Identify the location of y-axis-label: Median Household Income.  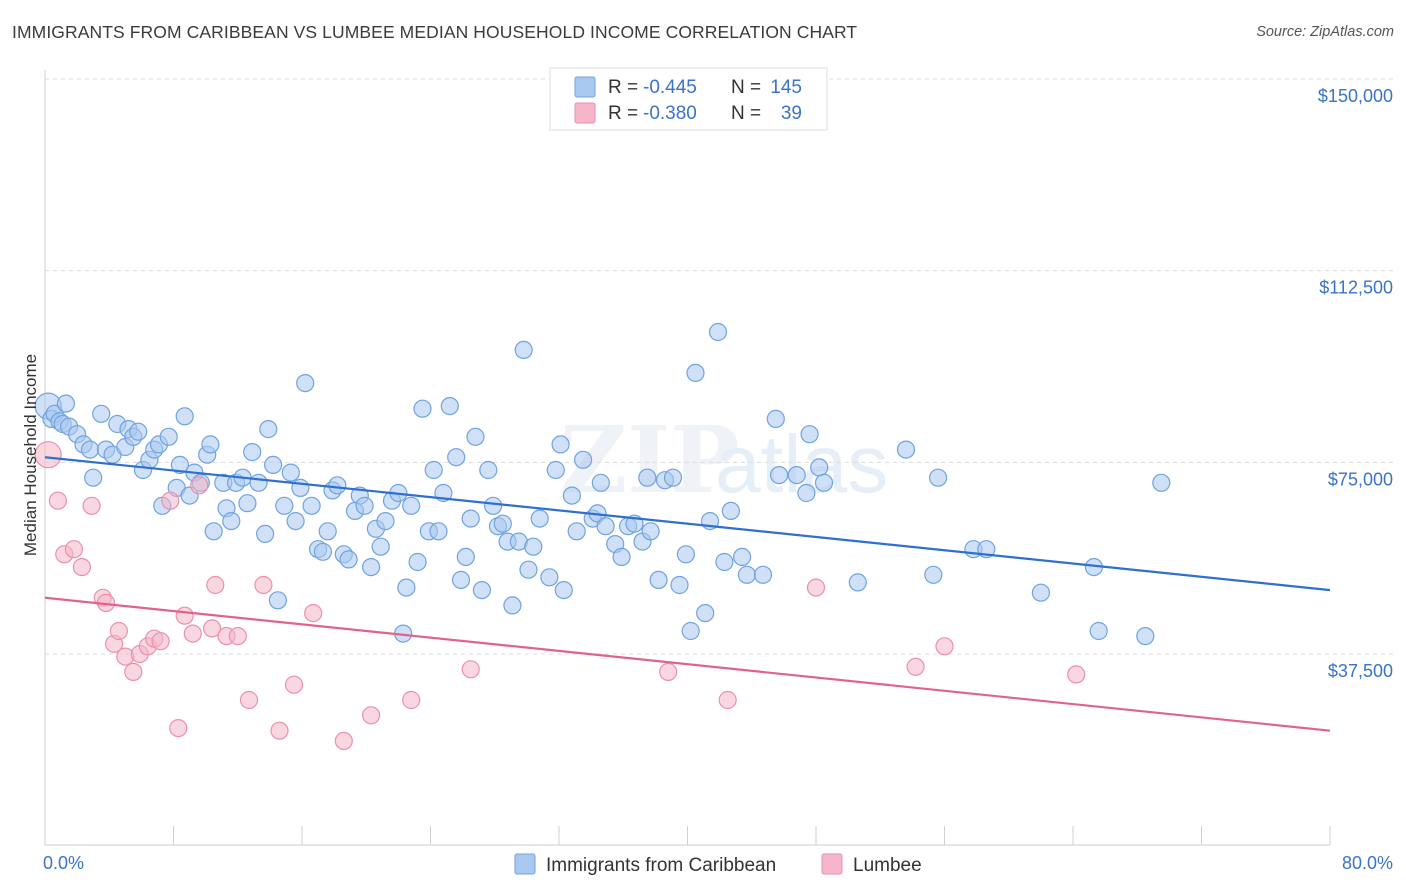
(30, 455).